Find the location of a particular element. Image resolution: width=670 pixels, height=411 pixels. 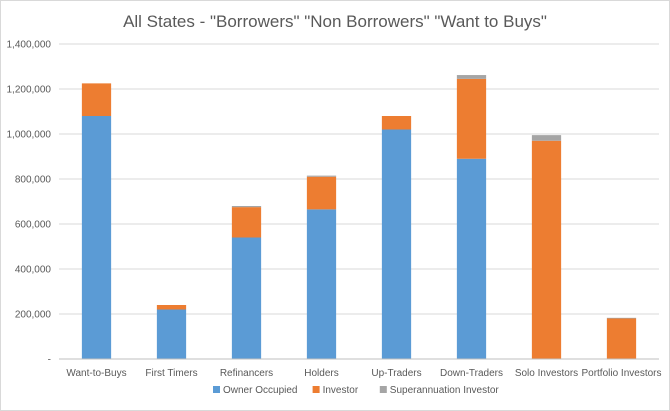

y-tick-label: 200,000 is located at coordinates (33, 315).